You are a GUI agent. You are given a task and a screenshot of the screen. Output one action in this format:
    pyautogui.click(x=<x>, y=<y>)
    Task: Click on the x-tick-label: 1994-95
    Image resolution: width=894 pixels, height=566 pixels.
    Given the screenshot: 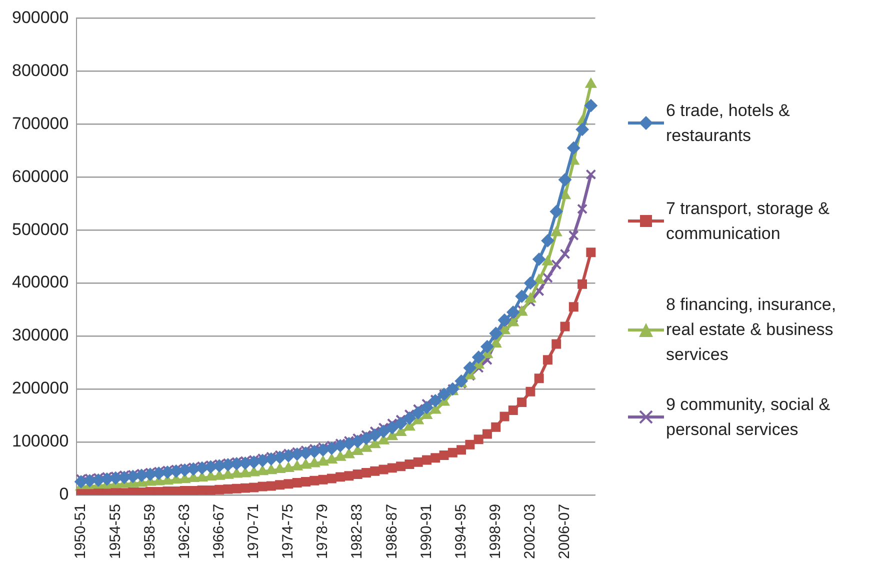 What is the action you would take?
    pyautogui.click(x=461, y=532)
    